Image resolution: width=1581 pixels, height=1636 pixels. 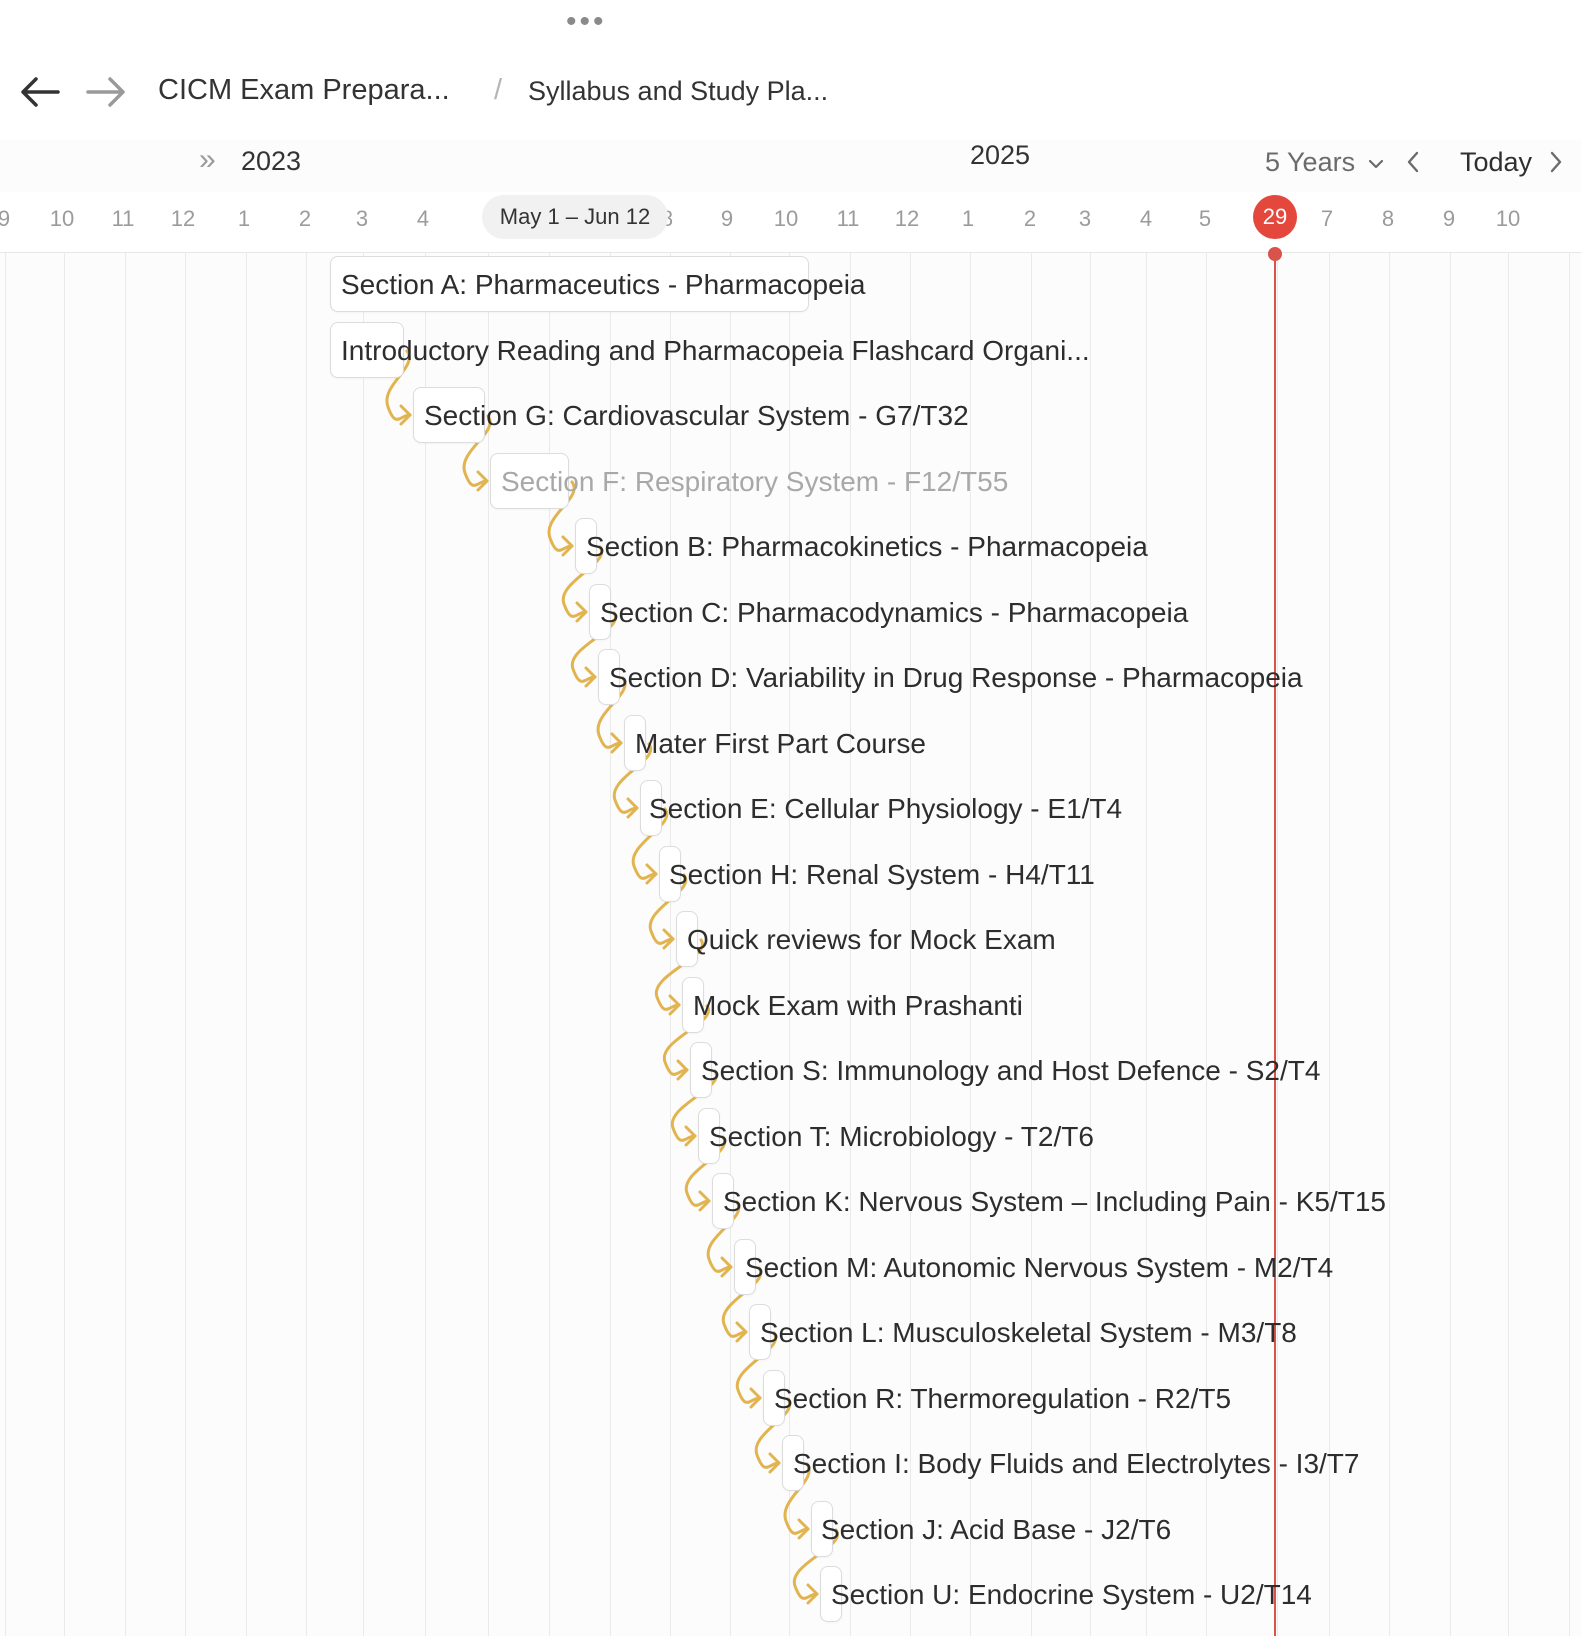 What do you see at coordinates (1327, 218) in the screenshot?
I see `month-label: 7` at bounding box center [1327, 218].